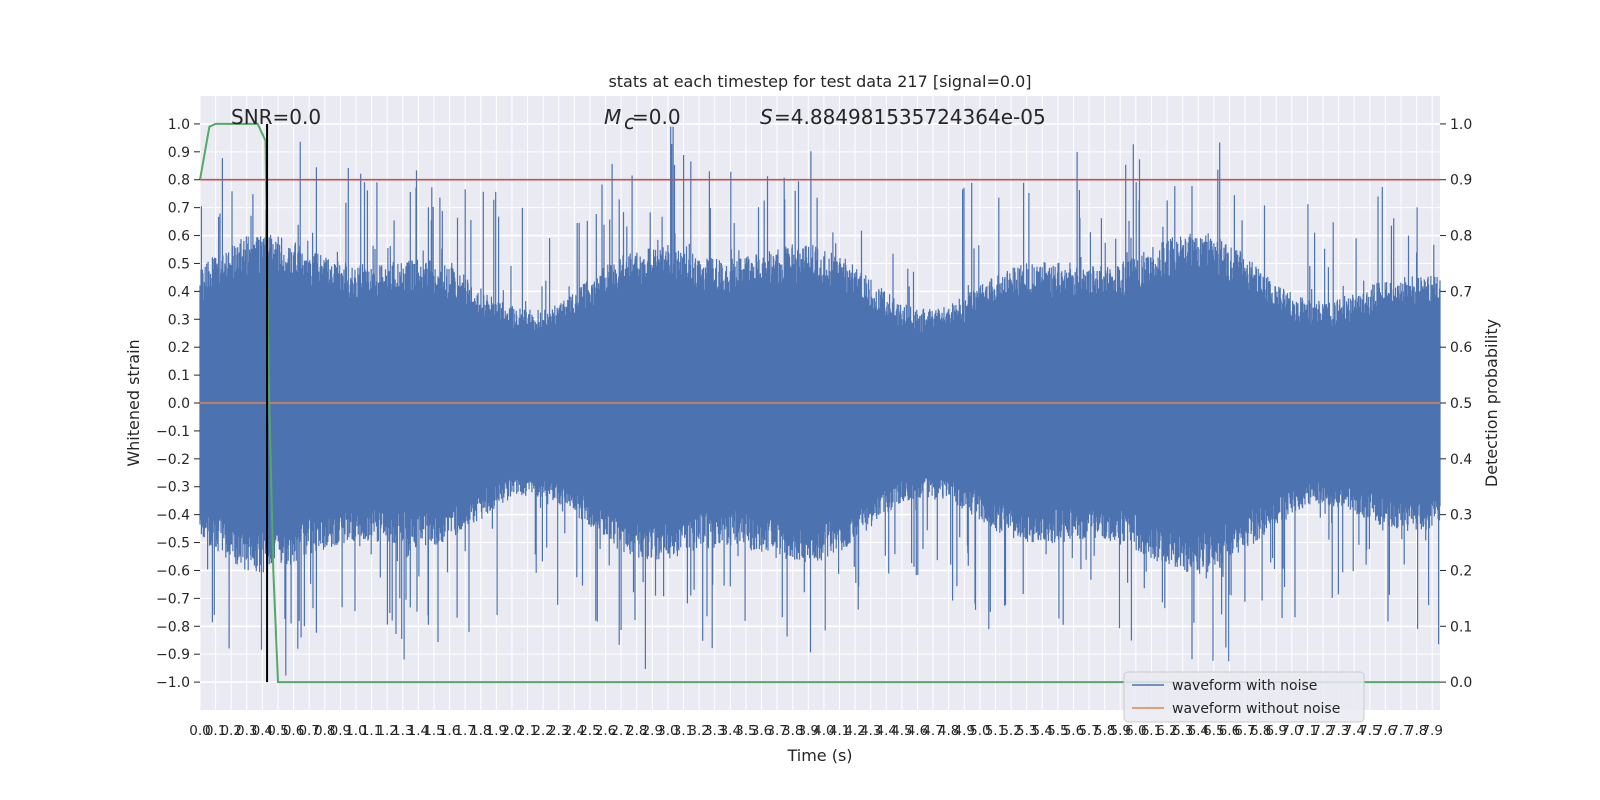 The image size is (1600, 800). I want to click on x-tick-label: 6.2, so click(1166, 731).